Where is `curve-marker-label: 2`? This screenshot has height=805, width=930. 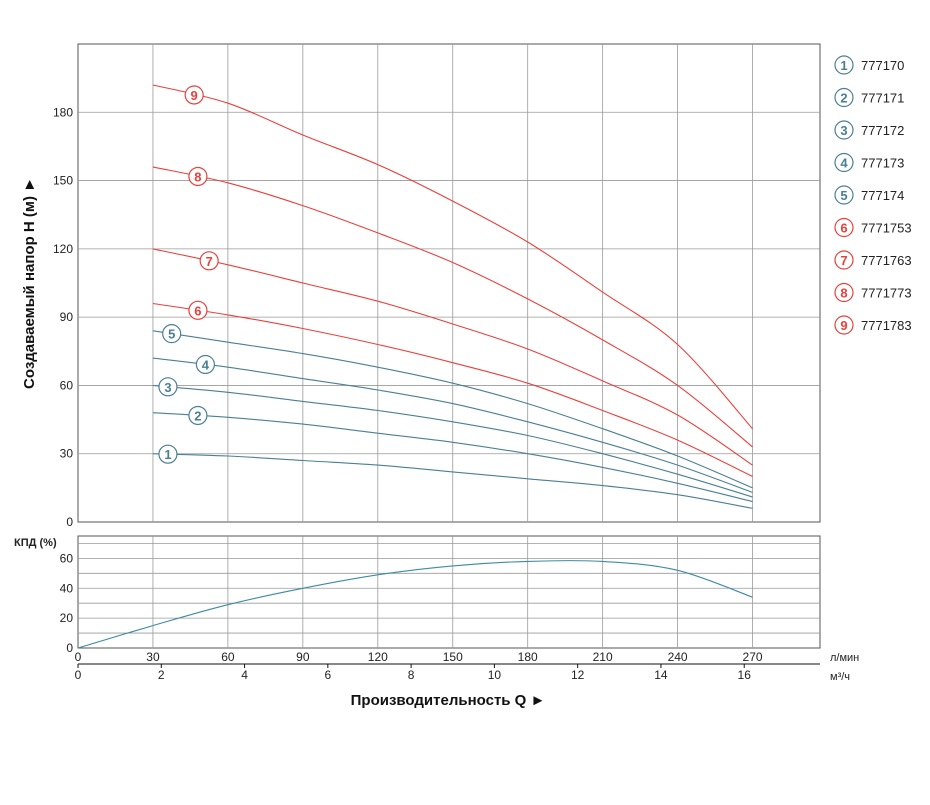 curve-marker-label: 2 is located at coordinates (197, 415).